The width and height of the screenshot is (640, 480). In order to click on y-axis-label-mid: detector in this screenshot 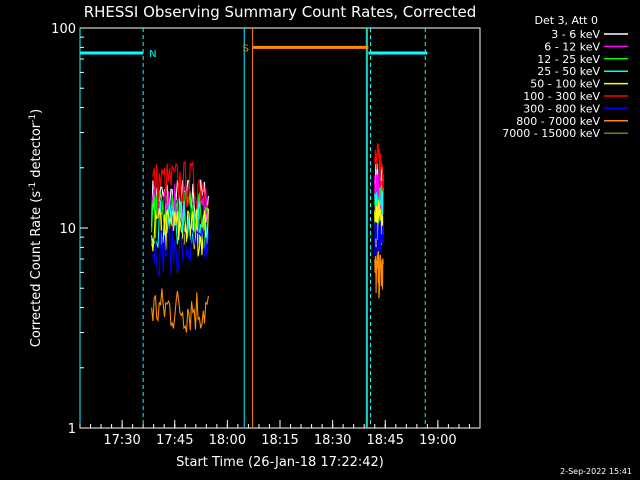, I will do `click(36, 152)`.